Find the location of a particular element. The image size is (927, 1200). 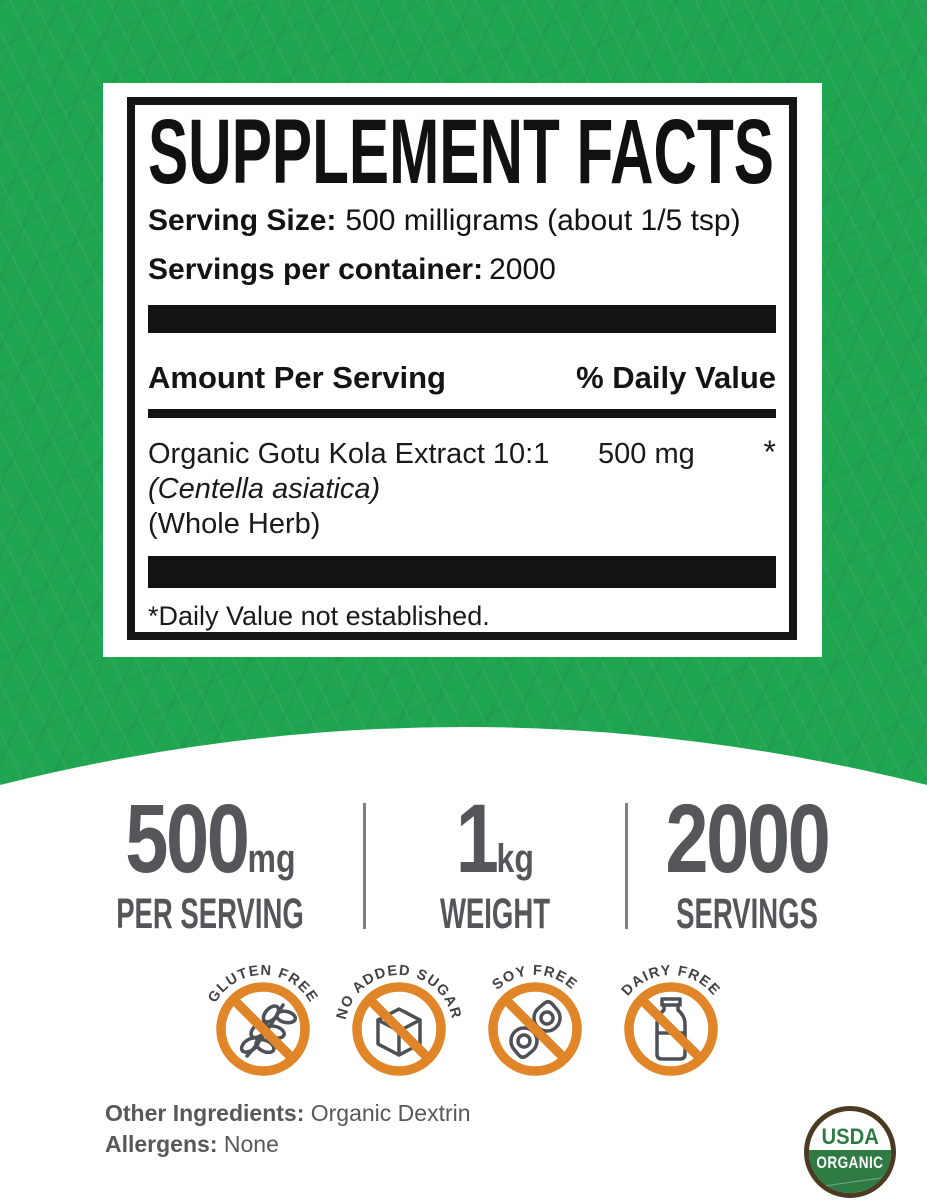

stat-per-serving-number: 500mg is located at coordinates (210, 838).